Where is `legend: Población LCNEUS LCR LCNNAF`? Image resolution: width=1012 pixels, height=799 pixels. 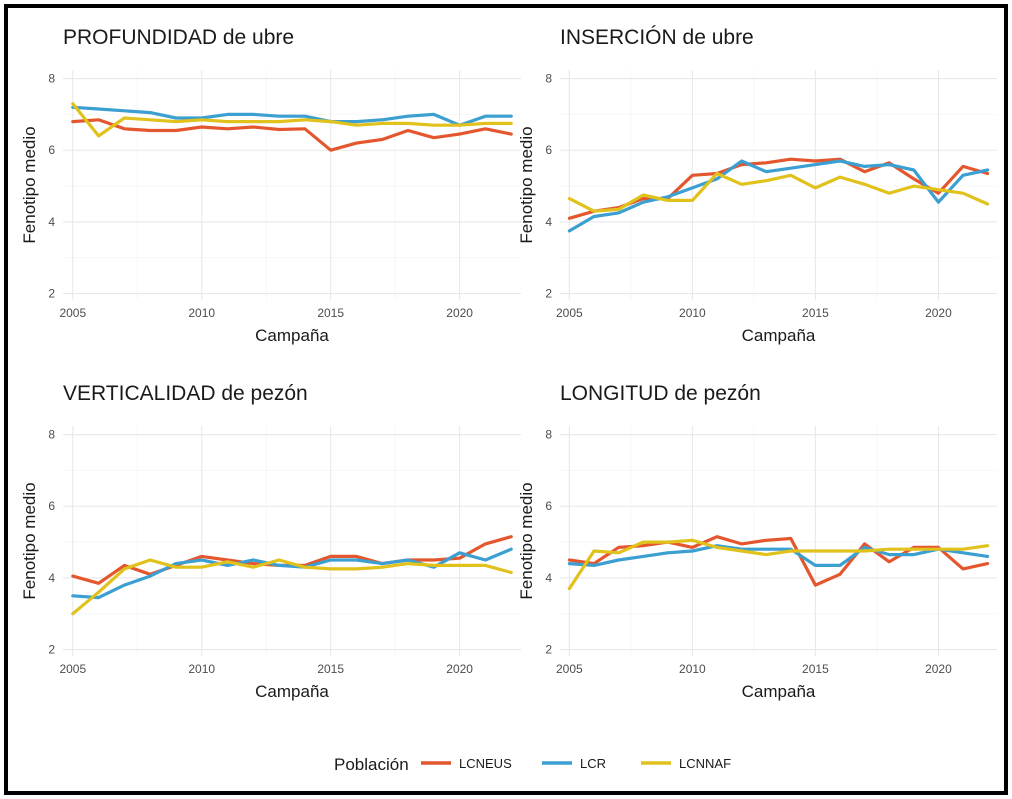
legend: Población LCNEUS LCR LCNNAF is located at coordinates (532, 764).